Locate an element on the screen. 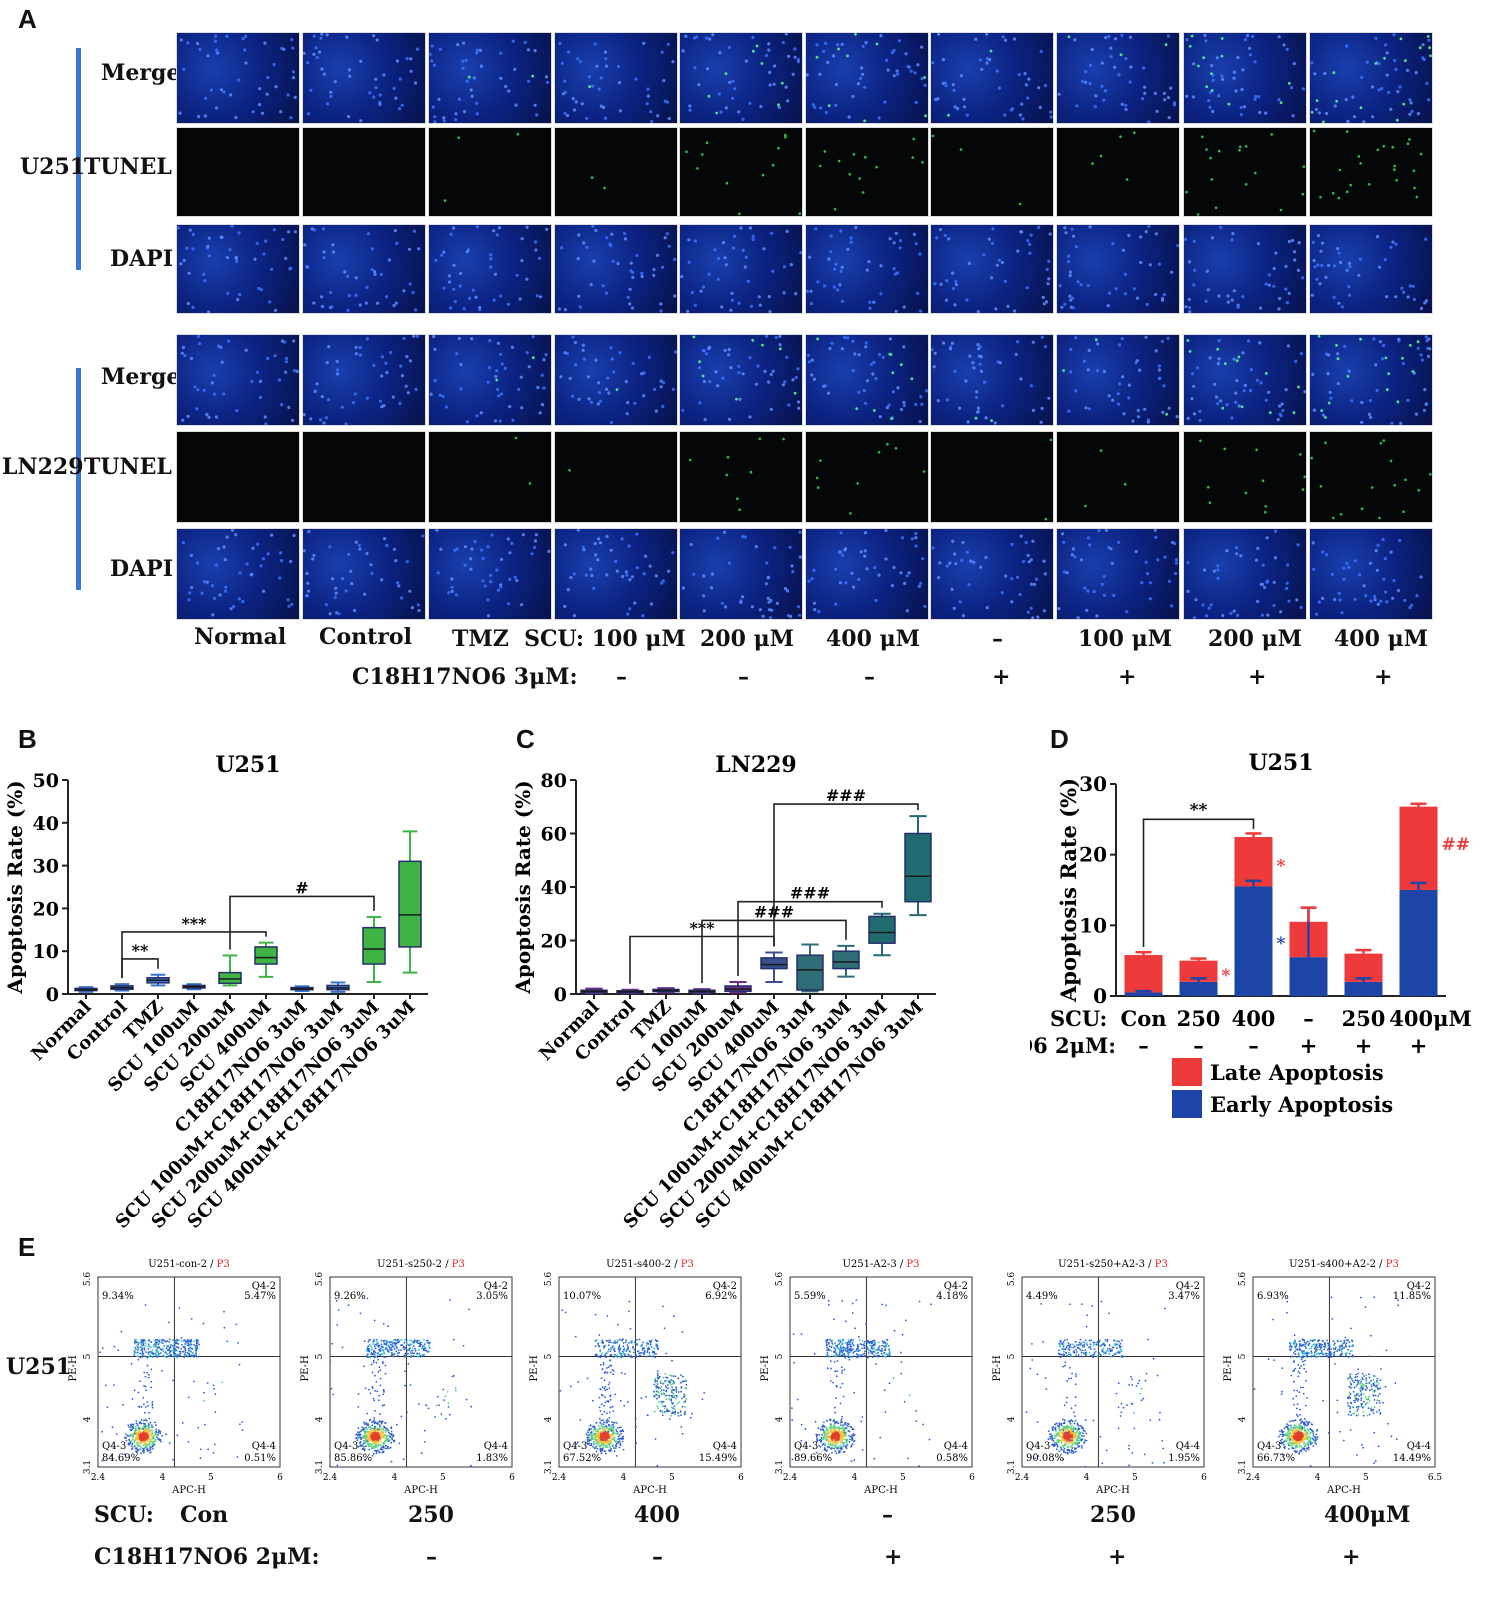 The image size is (1498, 1601). group-scu400: 400 μM is located at coordinates (873, 639).